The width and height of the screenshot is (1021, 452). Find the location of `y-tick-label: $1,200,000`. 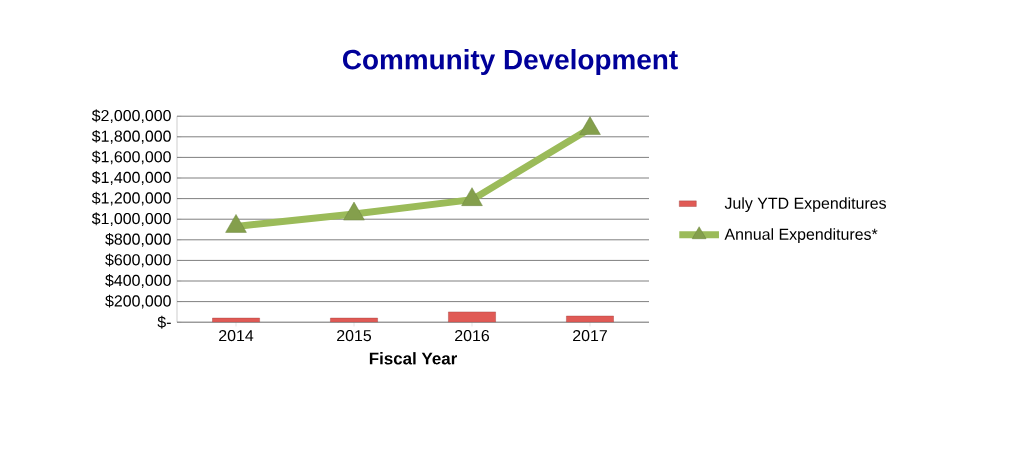

y-tick-label: $1,200,000 is located at coordinates (131, 198).